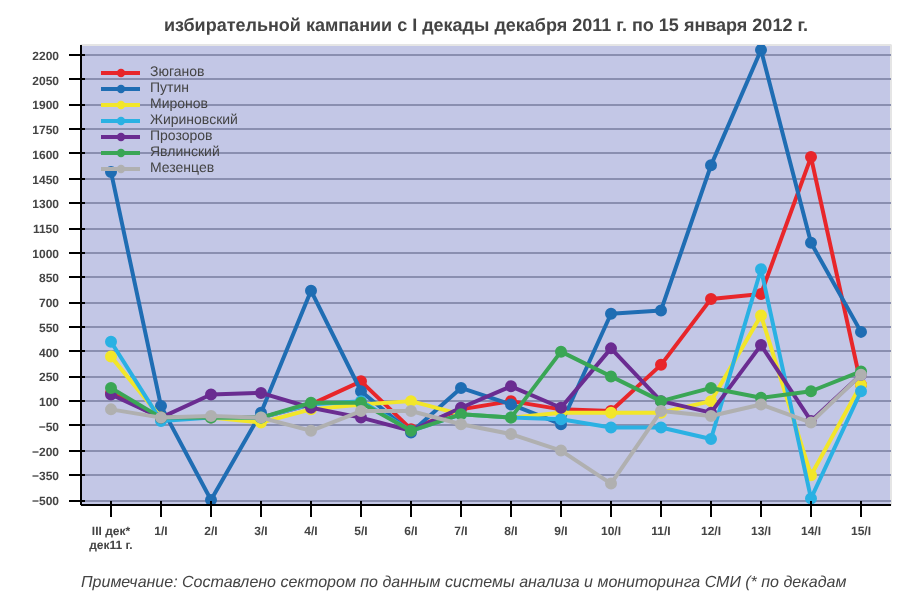 This screenshot has height=600, width=900. I want to click on chart-title: избирательной кампании с I декады декабря 2011 г. по 15 января 2012 г., so click(486, 25).